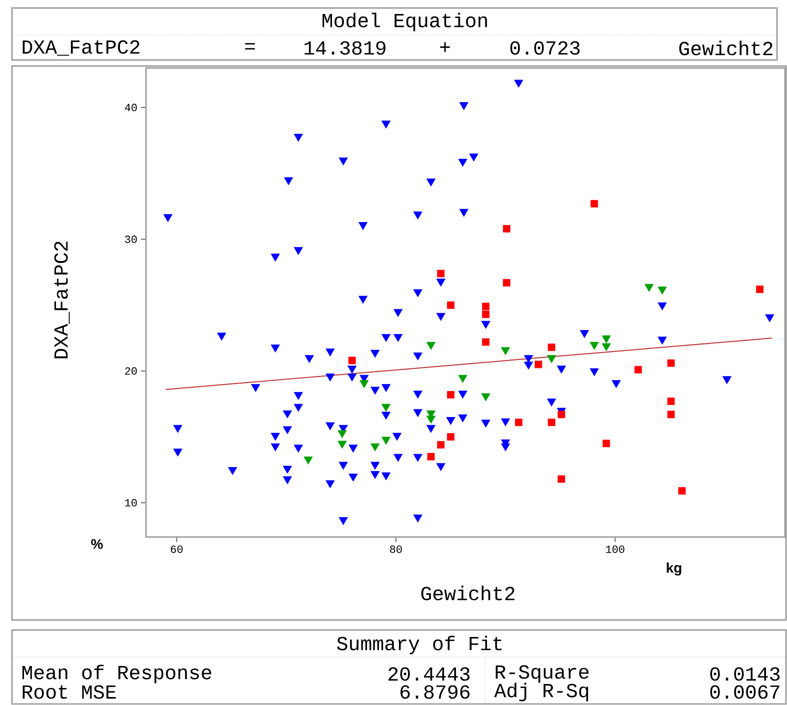  Describe the element at coordinates (541, 692) in the screenshot. I see `text: Adj R-Sq` at that location.